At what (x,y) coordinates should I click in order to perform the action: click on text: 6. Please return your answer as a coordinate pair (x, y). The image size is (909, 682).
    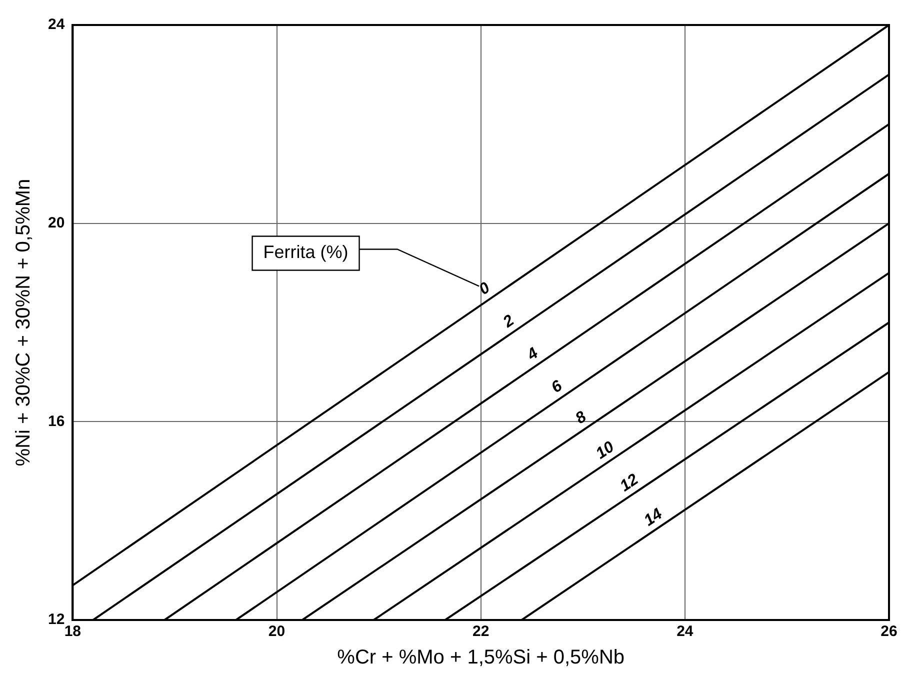
    Looking at the image, I should click on (557, 387).